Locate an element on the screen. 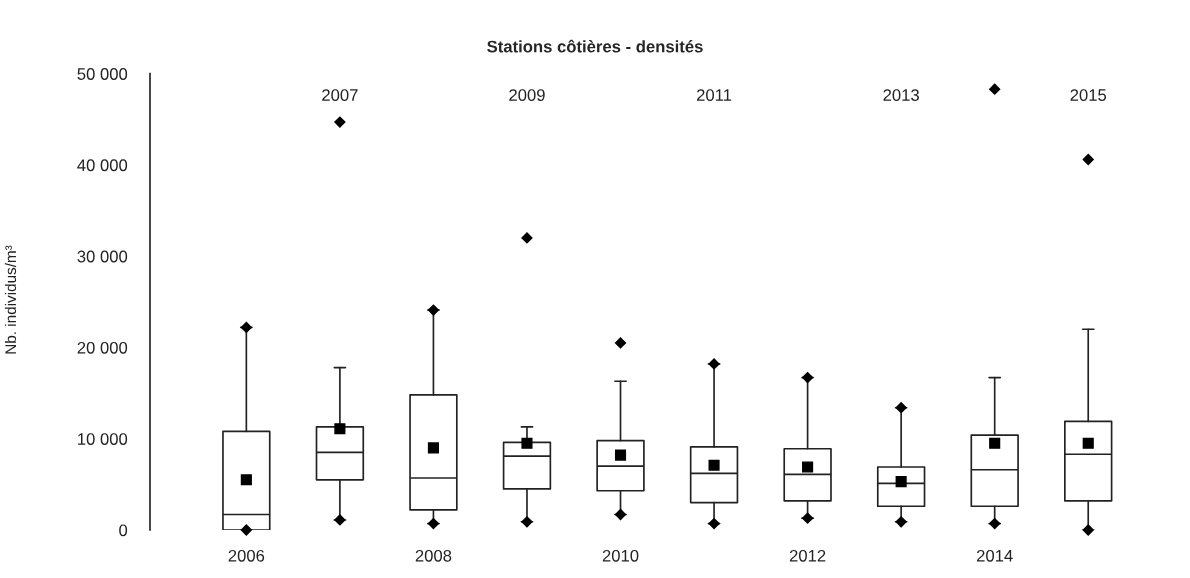 The image size is (1190, 578). x-tick-label: 2012 is located at coordinates (807, 555).